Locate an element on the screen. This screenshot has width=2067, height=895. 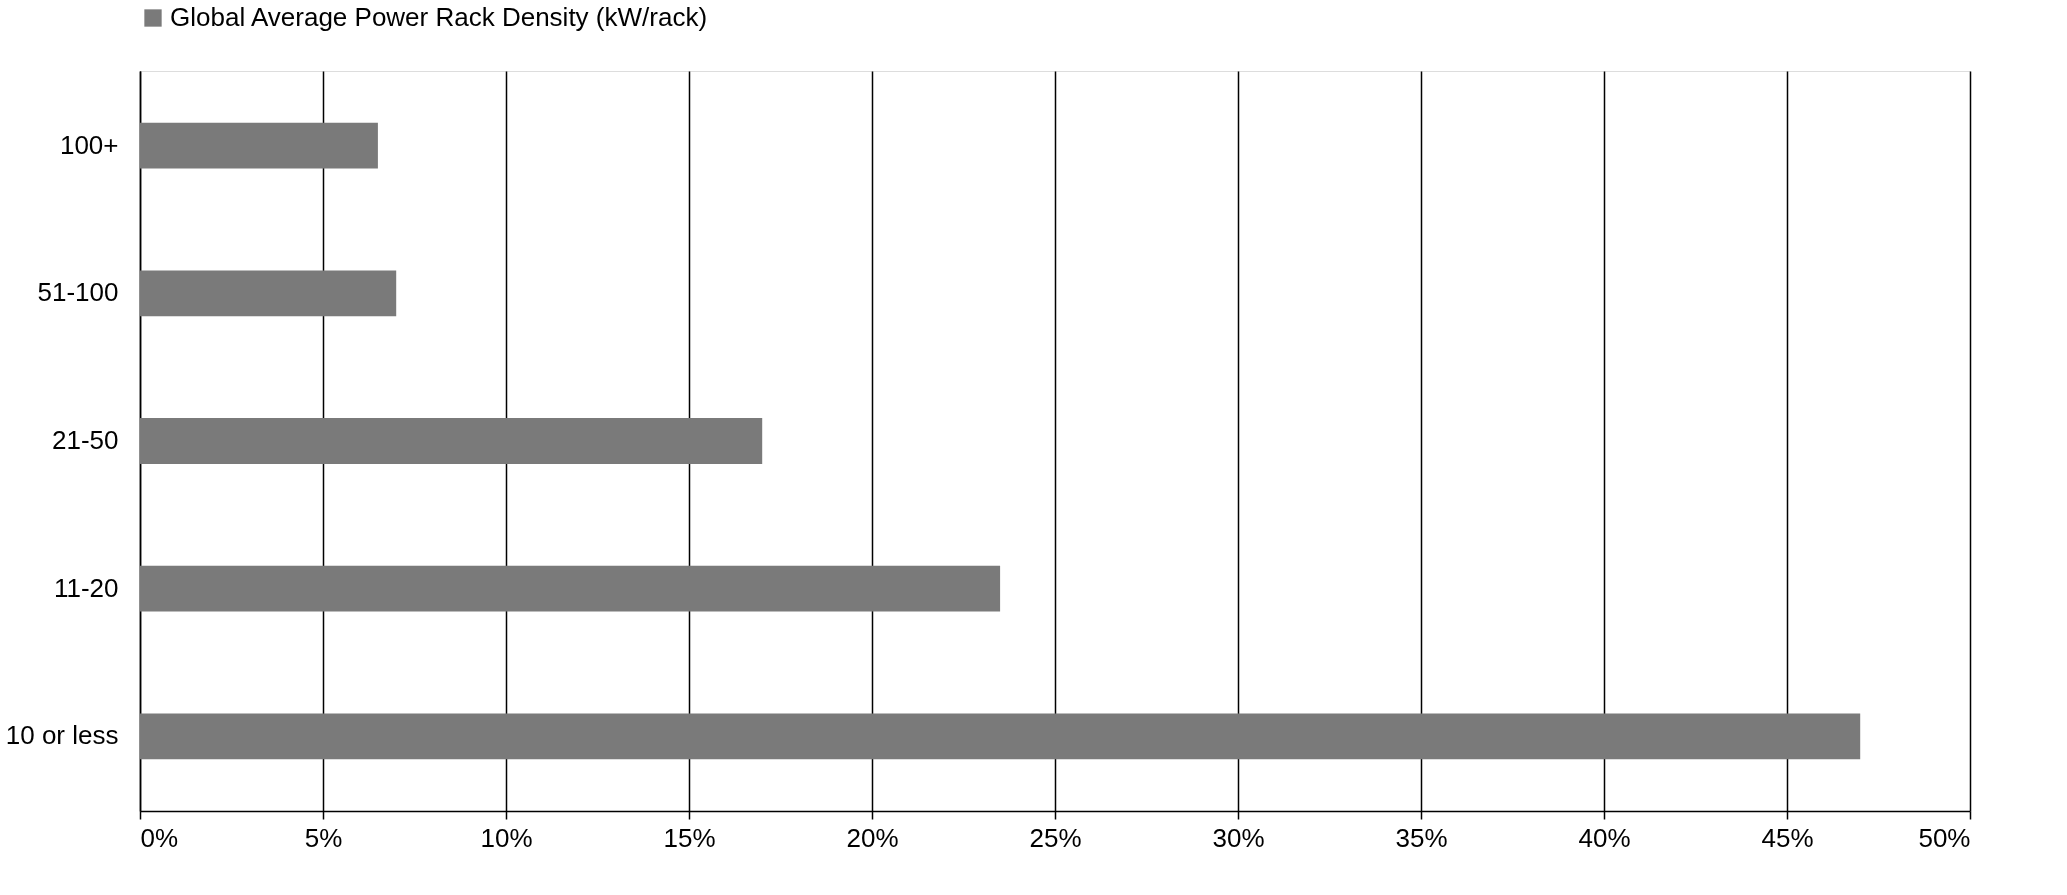
x-tick-label: 15% is located at coordinates (689, 837).